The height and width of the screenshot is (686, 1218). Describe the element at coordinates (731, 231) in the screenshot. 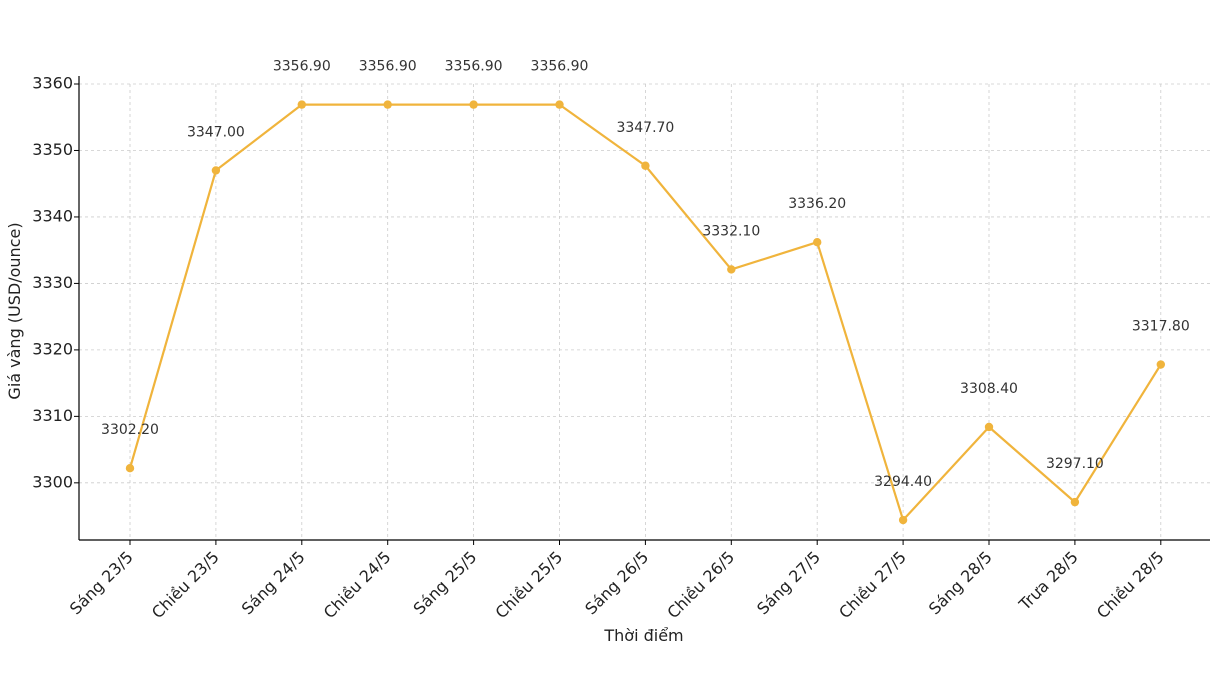

I see `data-label: 3332.10` at that location.